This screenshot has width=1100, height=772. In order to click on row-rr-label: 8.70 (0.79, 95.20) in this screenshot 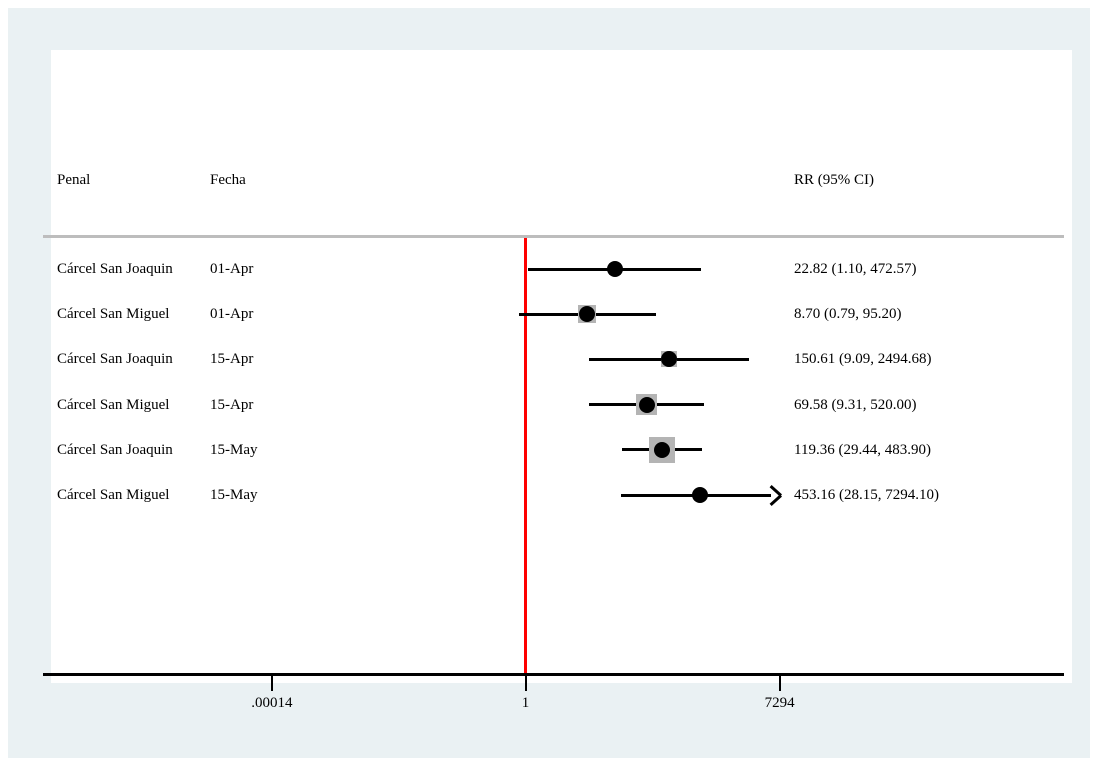, I will do `click(848, 314)`.